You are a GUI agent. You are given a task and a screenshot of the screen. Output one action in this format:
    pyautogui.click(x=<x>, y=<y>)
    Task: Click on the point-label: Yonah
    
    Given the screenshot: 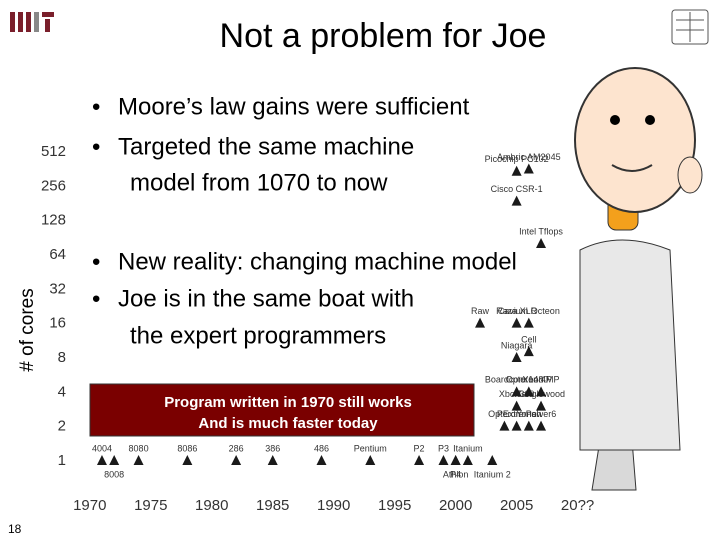 What is the action you would take?
    pyautogui.click(x=528, y=414)
    